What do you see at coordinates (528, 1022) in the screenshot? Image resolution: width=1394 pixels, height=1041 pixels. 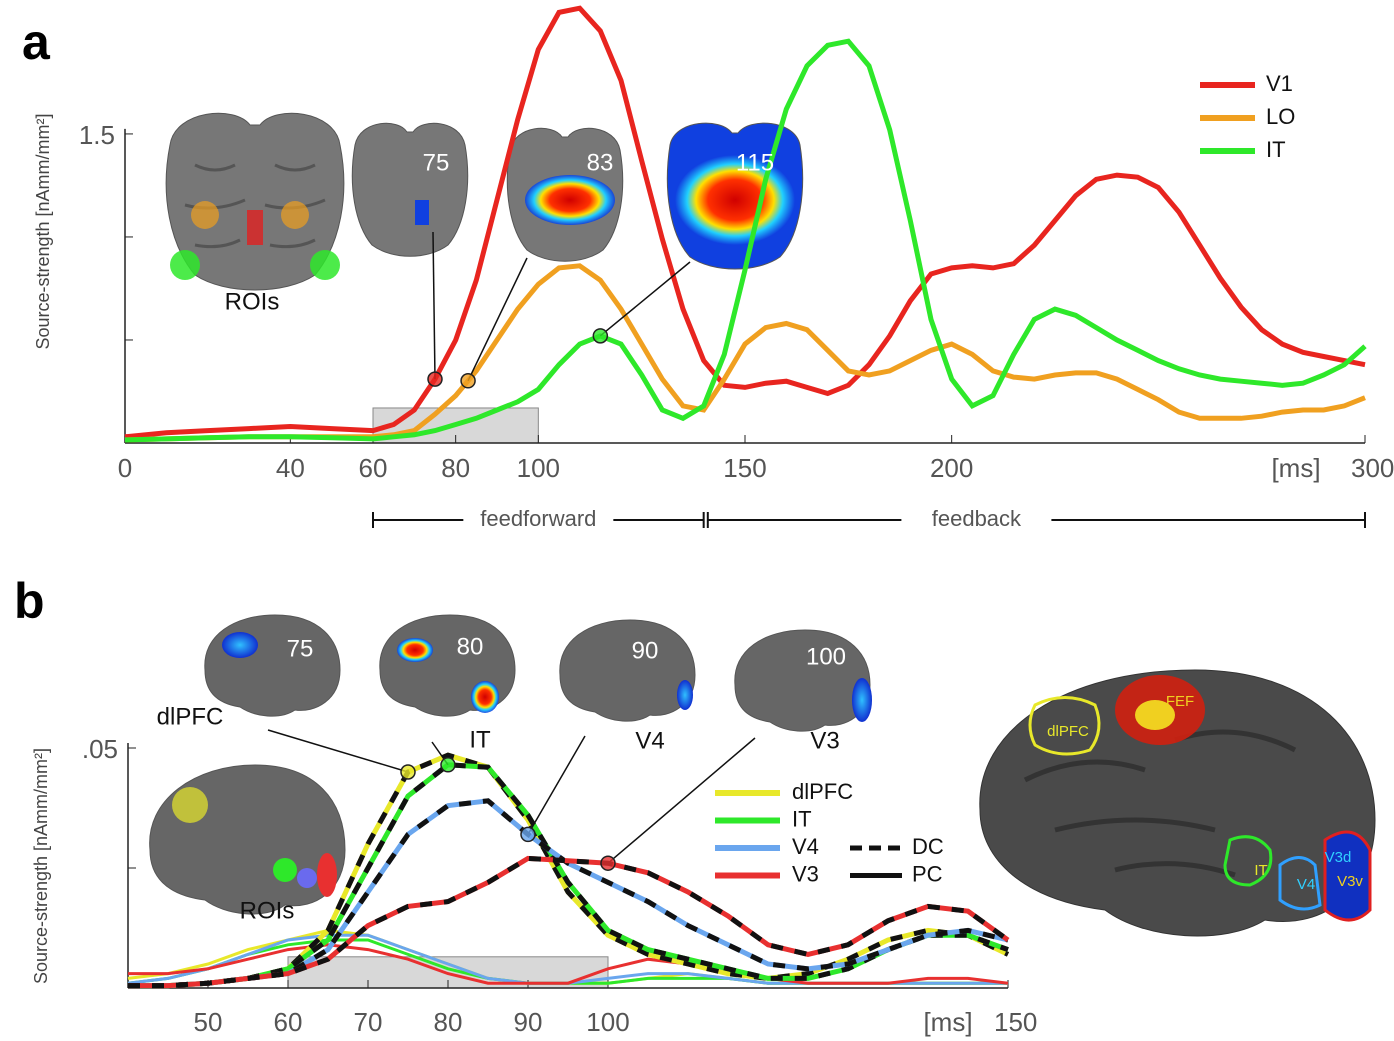 I see `x-tick-label: 90` at bounding box center [528, 1022].